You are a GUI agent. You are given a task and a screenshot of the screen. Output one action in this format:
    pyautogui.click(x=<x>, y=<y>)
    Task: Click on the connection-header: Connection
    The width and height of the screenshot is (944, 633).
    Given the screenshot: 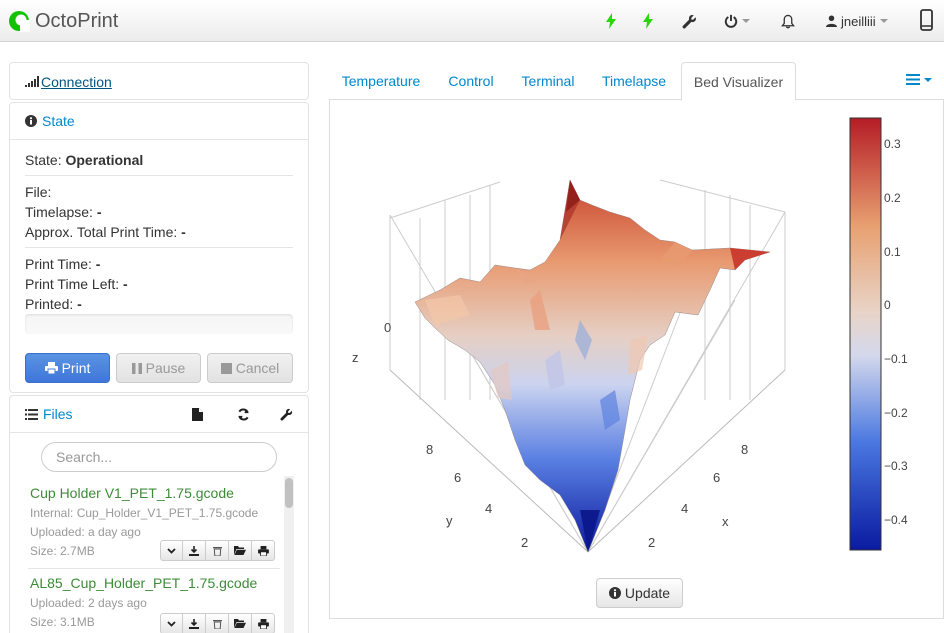 What is the action you would take?
    pyautogui.click(x=159, y=81)
    